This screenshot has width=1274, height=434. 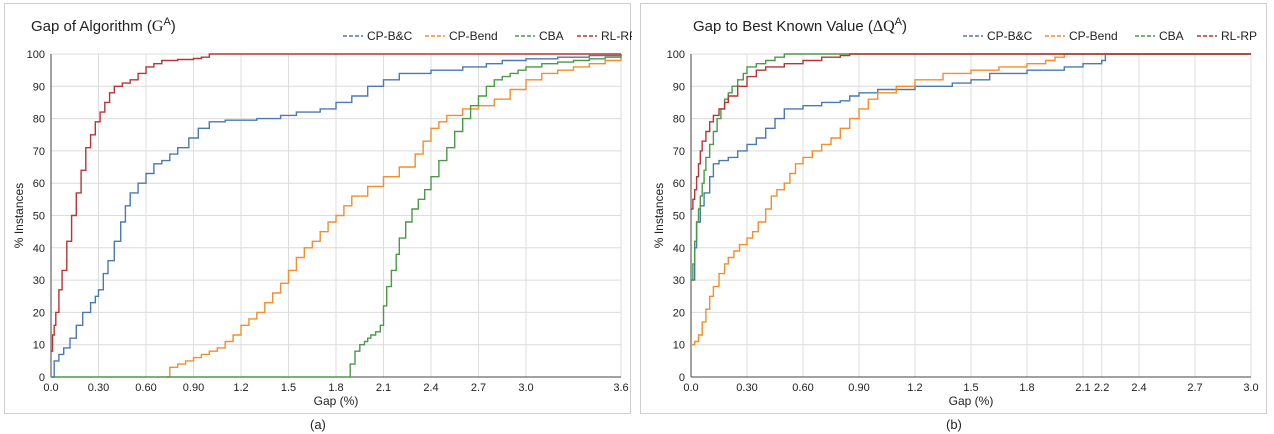 What do you see at coordinates (620, 388) in the screenshot?
I see `x-tick-label: 3.6` at bounding box center [620, 388].